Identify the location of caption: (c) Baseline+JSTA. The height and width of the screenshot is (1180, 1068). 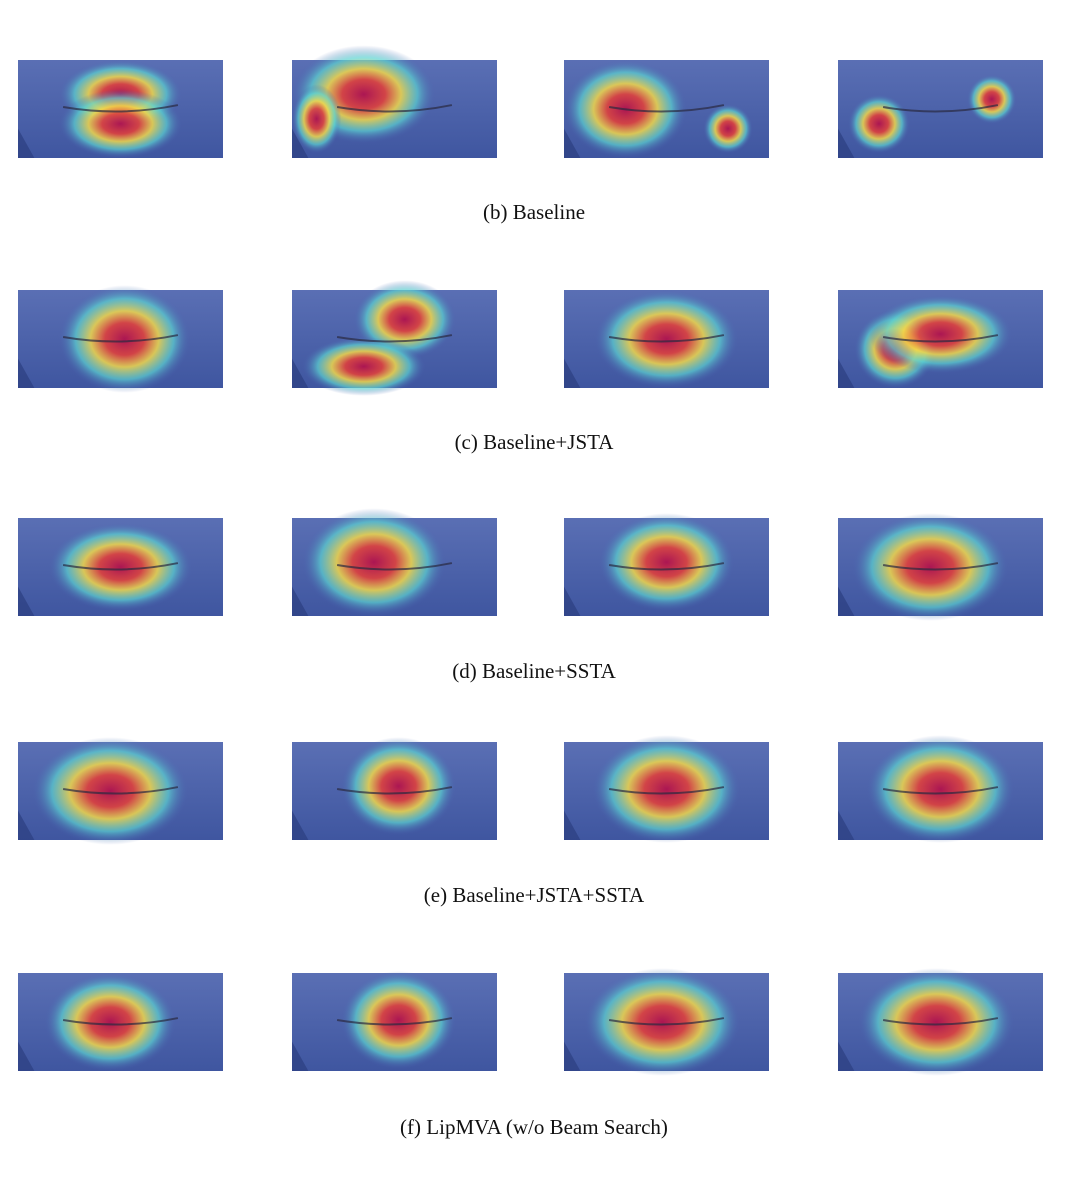
(535, 442).